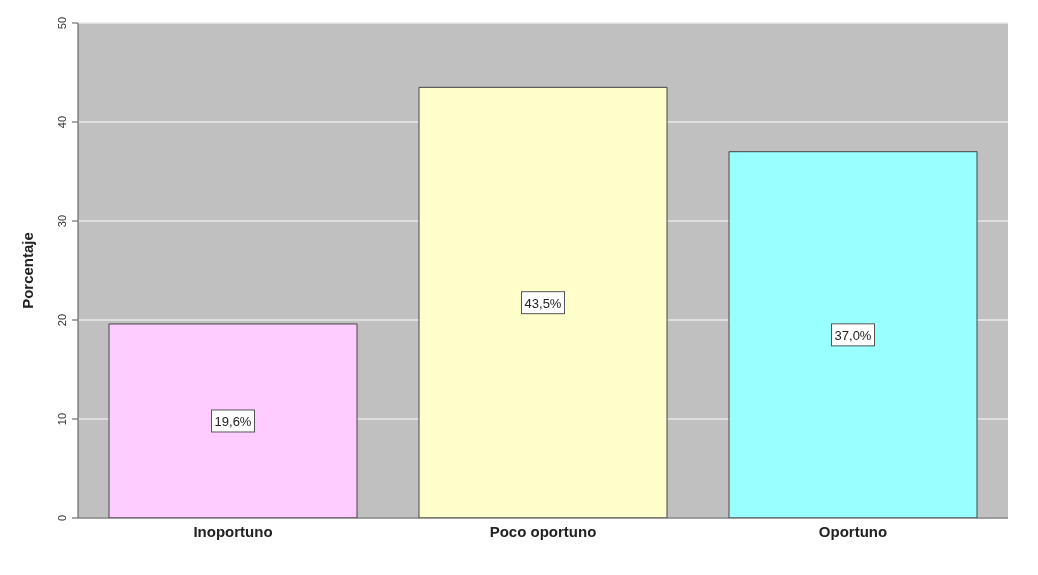 This screenshot has width=1038, height=575. What do you see at coordinates (62, 122) in the screenshot?
I see `y-tick-label: 40` at bounding box center [62, 122].